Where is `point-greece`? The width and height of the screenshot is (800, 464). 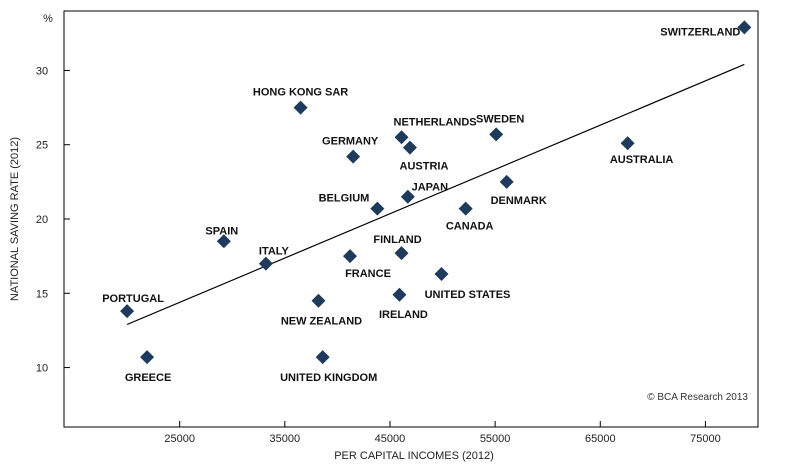
point-greece is located at coordinates (147, 357).